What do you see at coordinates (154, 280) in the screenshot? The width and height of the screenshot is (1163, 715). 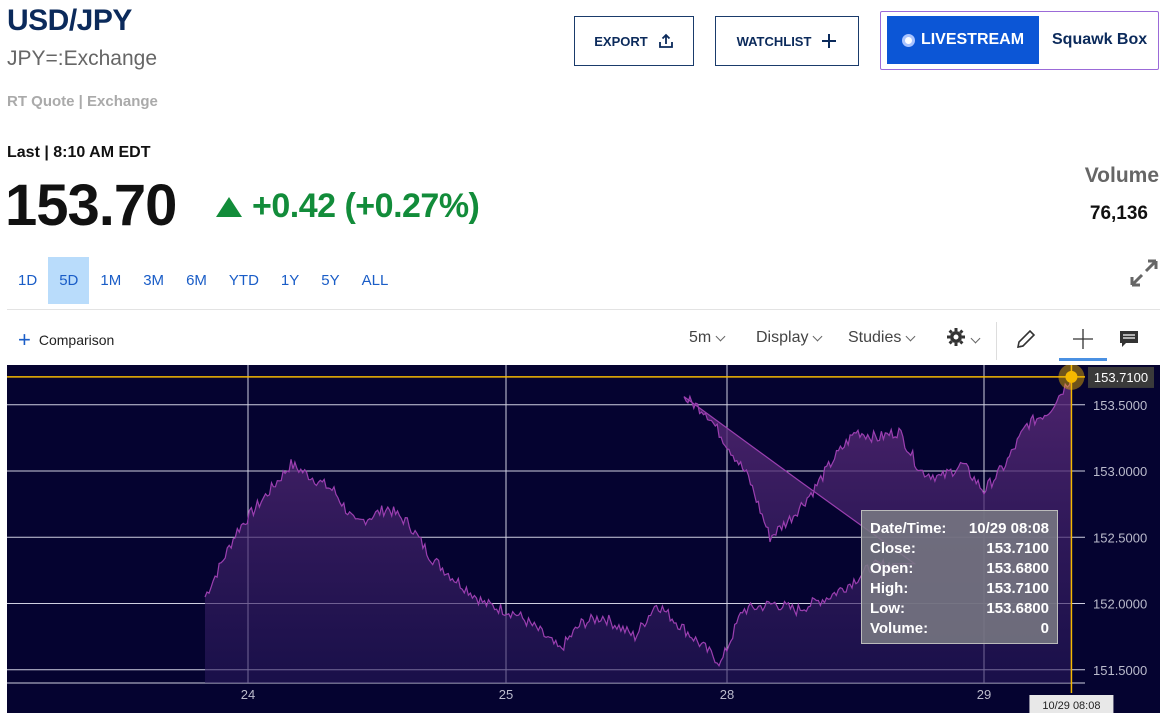 I see `range-3m: 3M` at bounding box center [154, 280].